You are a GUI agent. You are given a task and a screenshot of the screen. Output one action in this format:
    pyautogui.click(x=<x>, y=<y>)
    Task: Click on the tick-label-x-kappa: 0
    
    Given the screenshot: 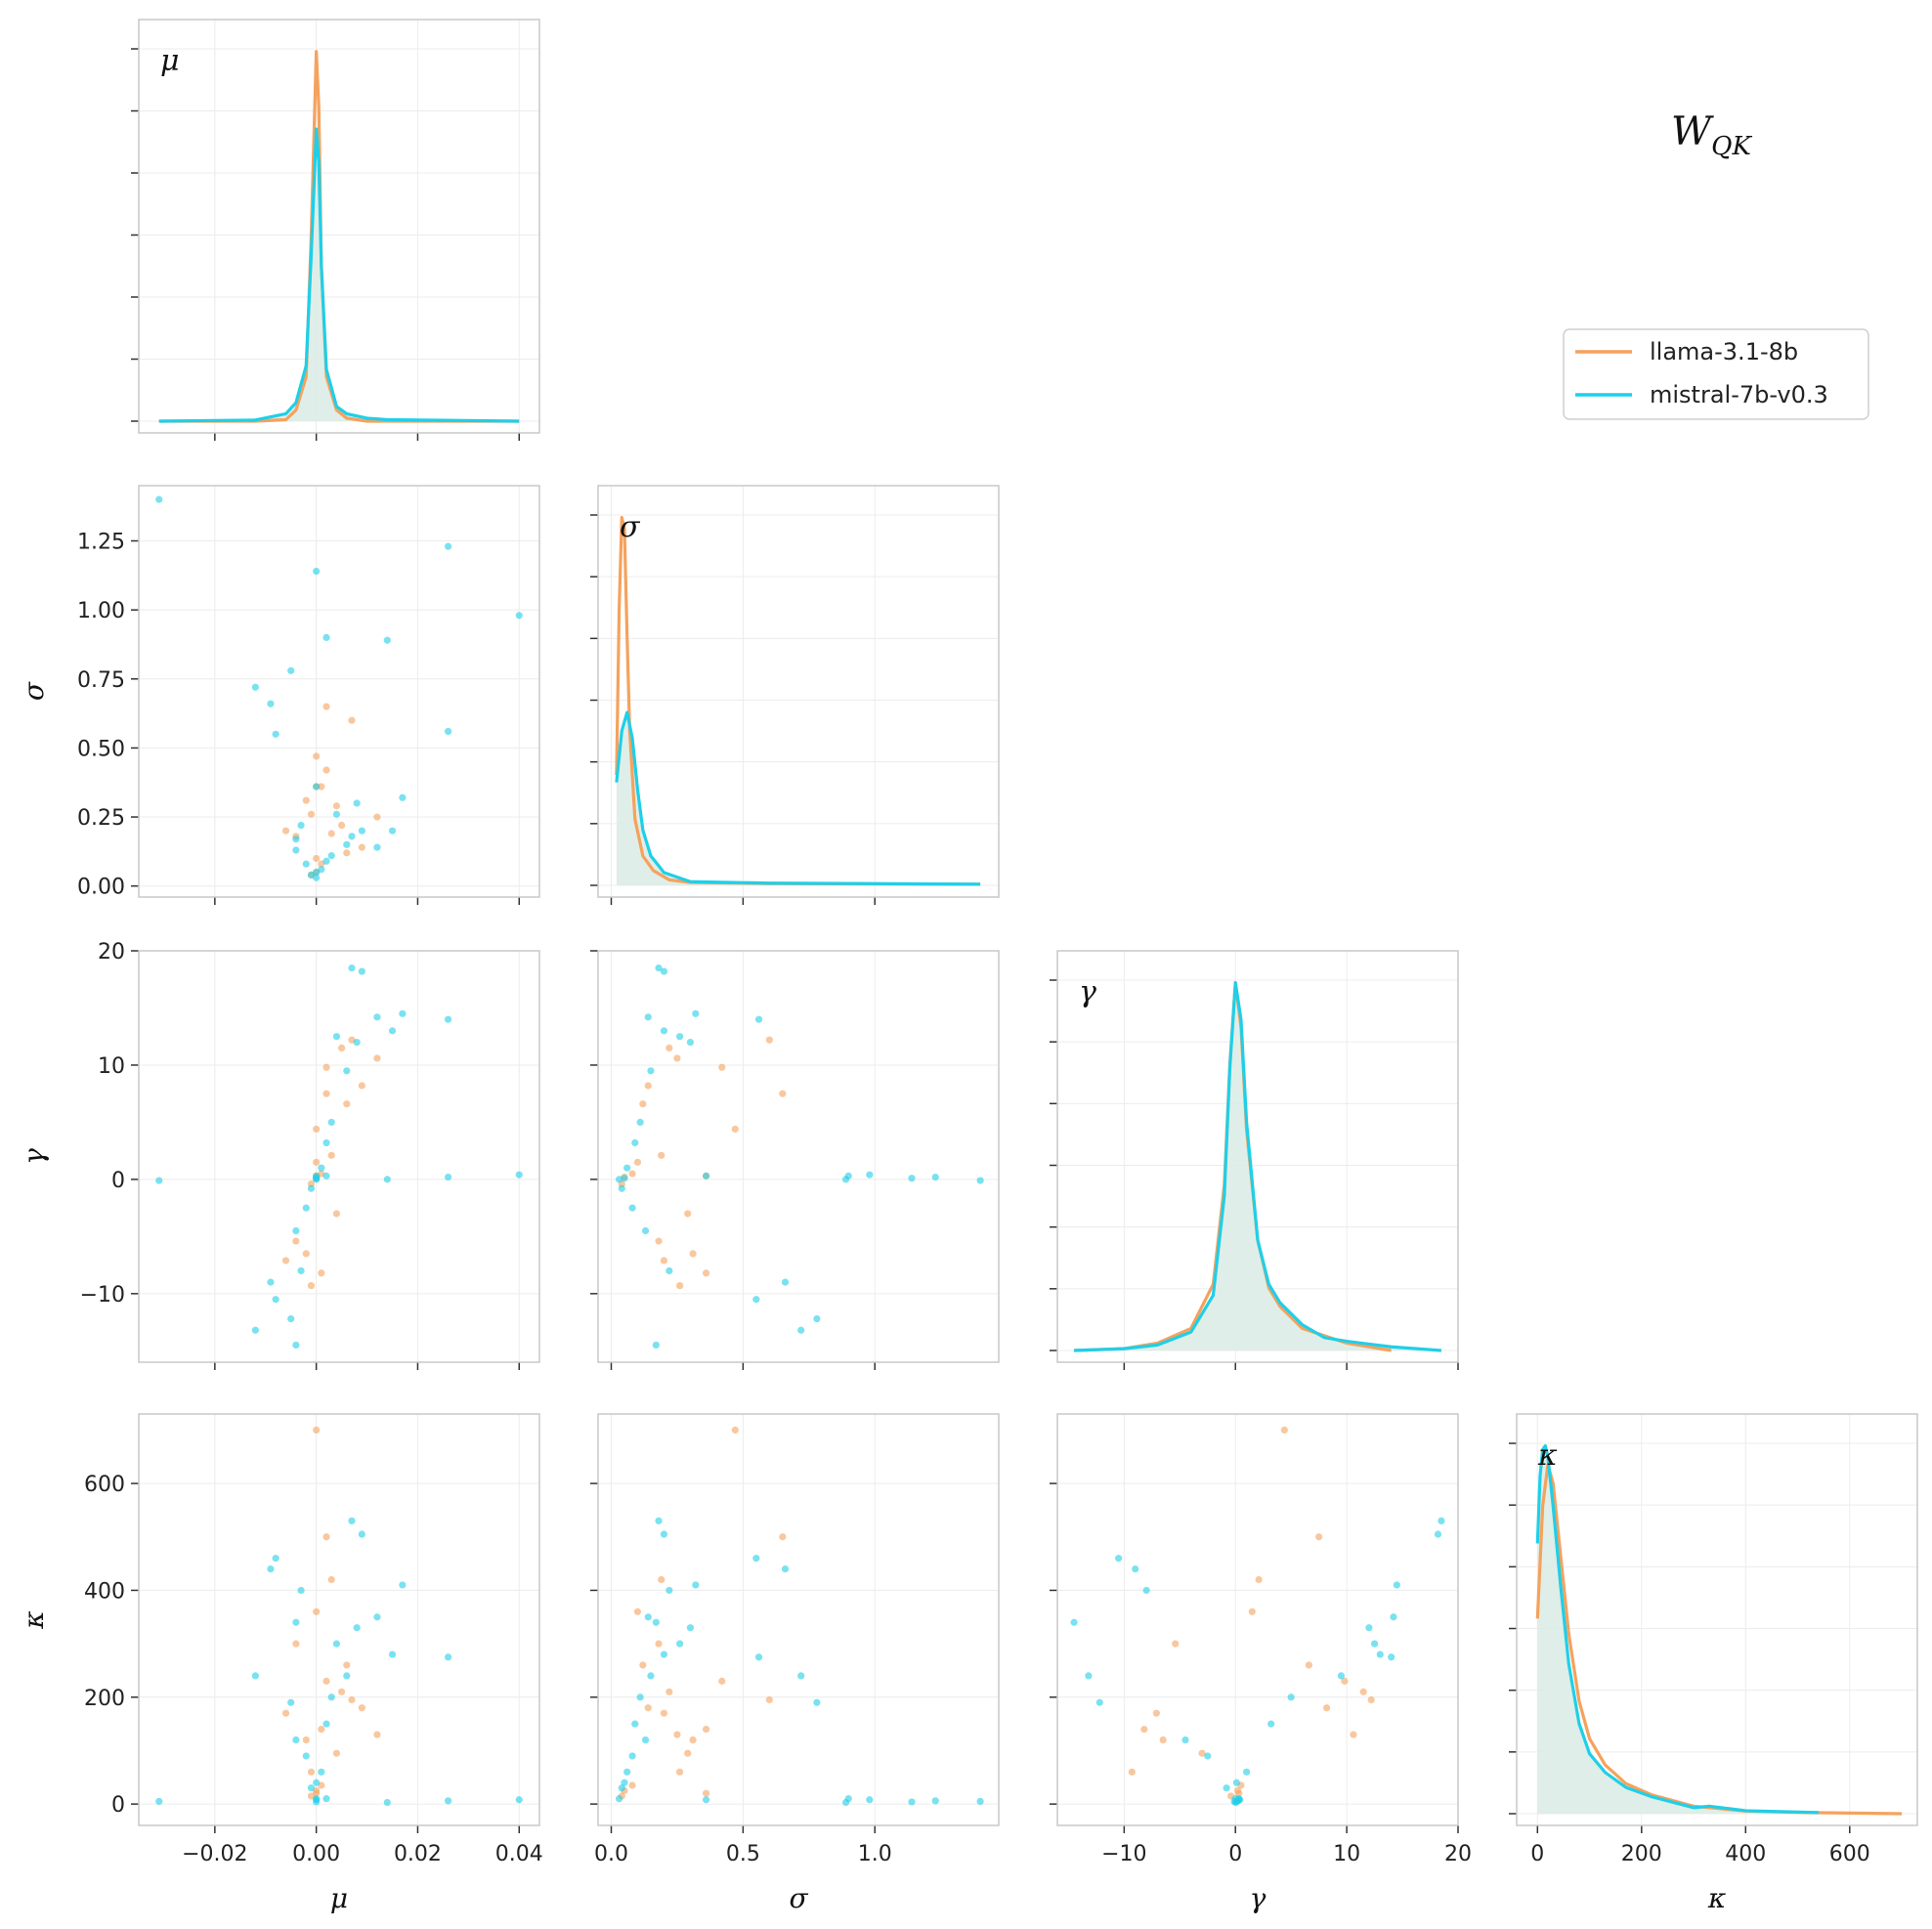 What is the action you would take?
    pyautogui.click(x=1537, y=1854)
    